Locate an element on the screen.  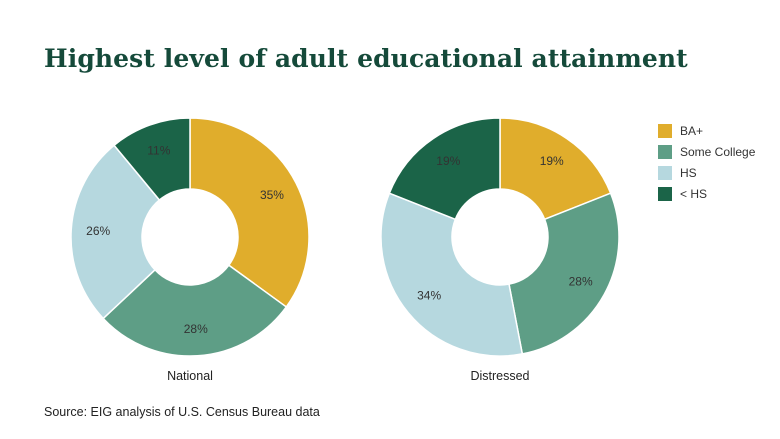
legend: BA+ Some College HS < HS is located at coordinates (707, 162).